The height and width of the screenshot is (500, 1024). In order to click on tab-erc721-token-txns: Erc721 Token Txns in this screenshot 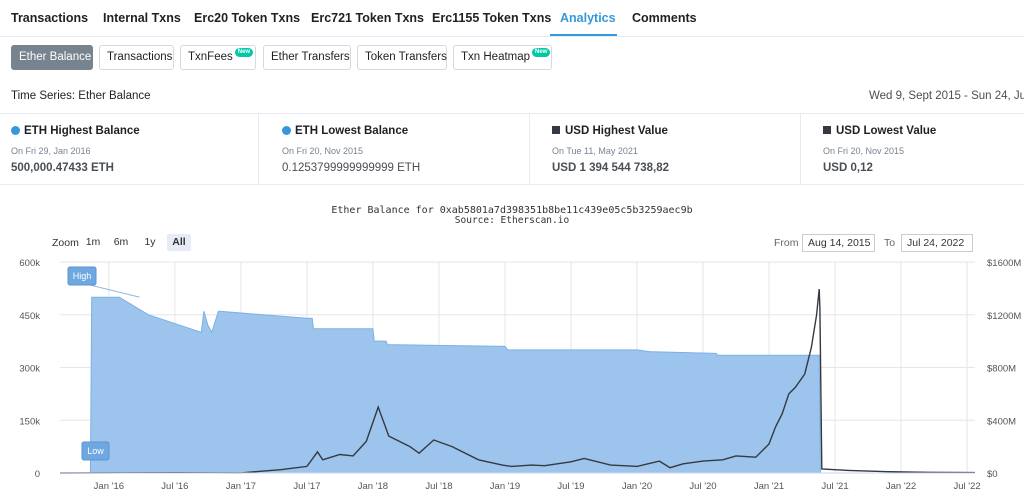, I will do `click(368, 18)`.